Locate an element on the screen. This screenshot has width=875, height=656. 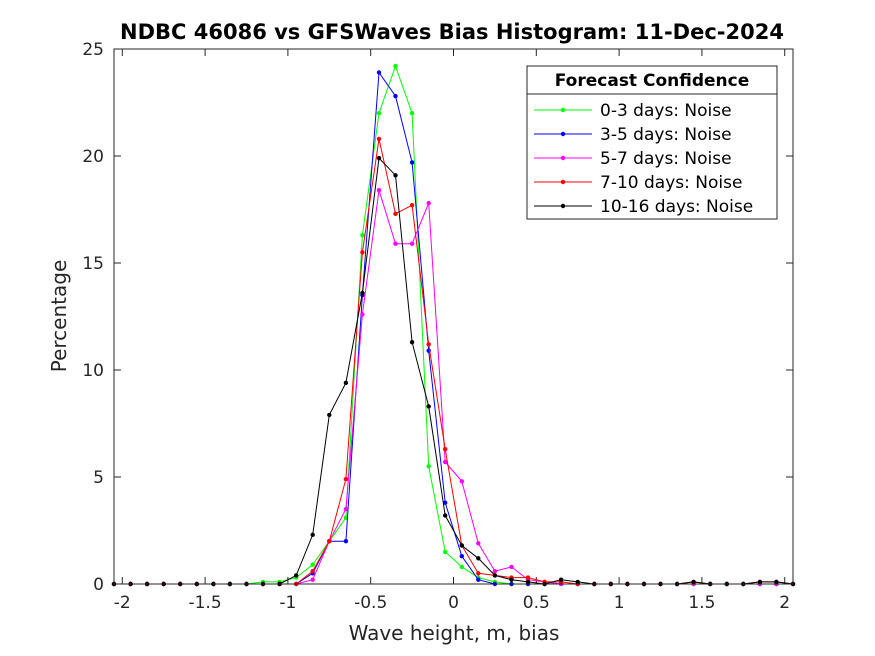
x-tick-label: -2 is located at coordinates (122, 603).